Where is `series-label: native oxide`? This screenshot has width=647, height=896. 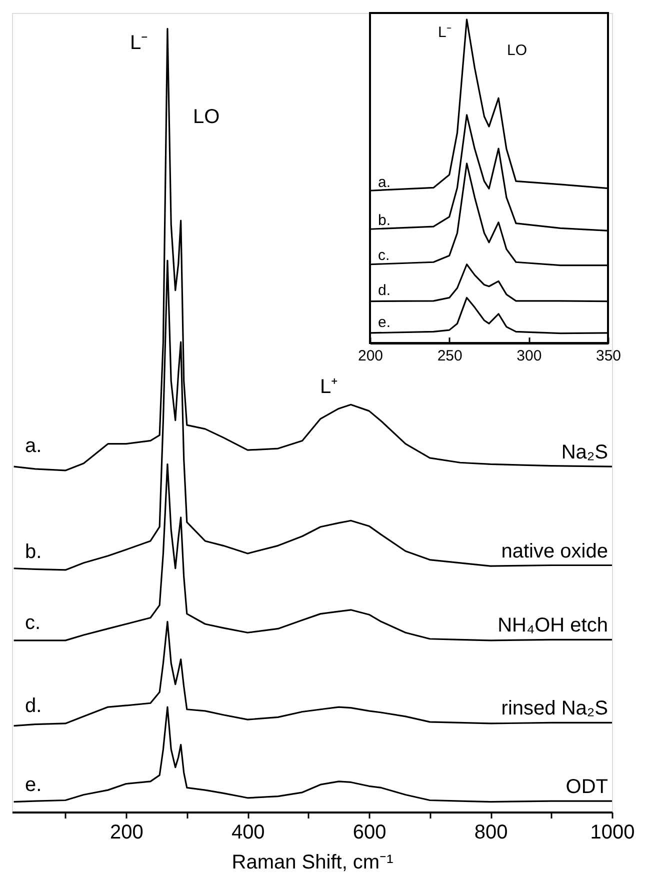
series-label: native oxide is located at coordinates (554, 551).